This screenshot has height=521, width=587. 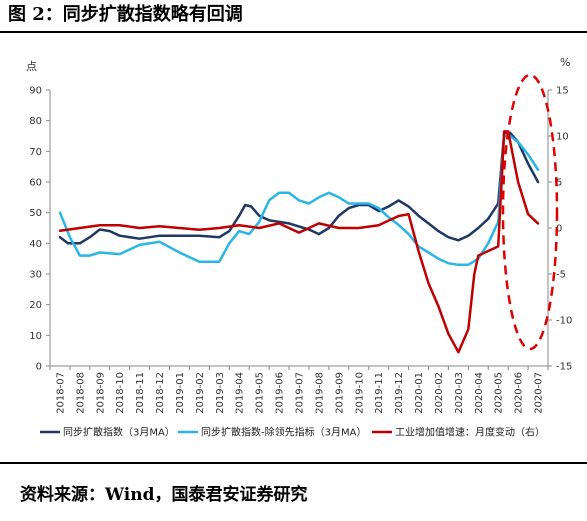 I want to click on x-tick-label: 2019-01, so click(x=180, y=393).